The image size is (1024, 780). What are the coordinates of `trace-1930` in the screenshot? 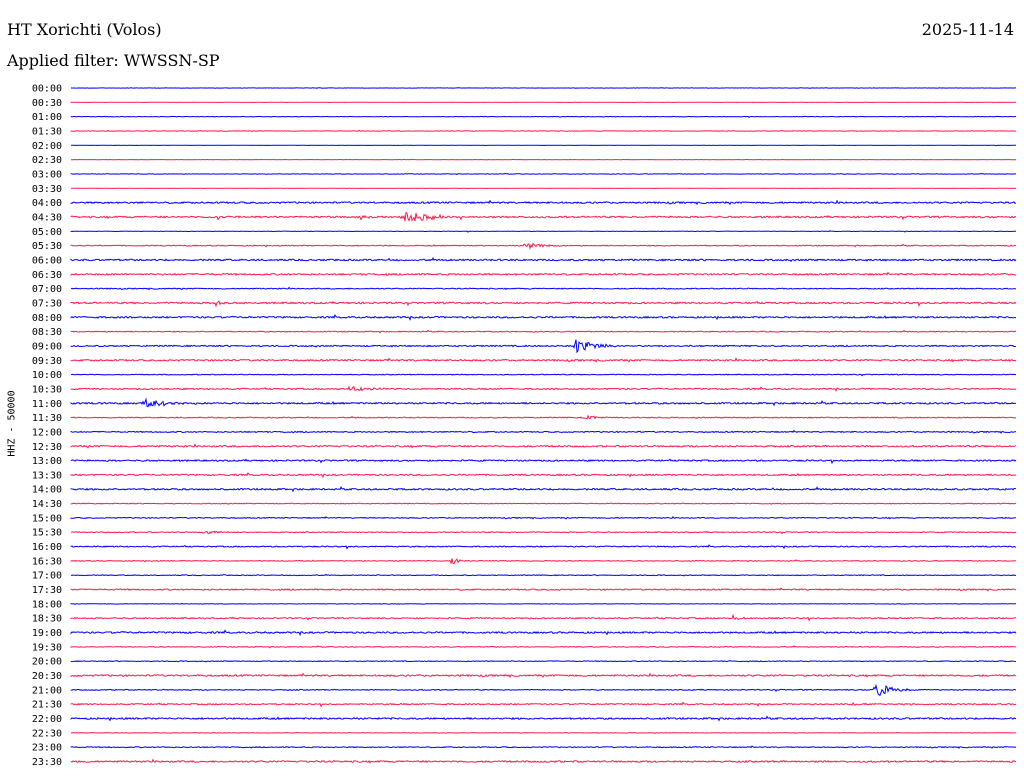 It's located at (543, 647).